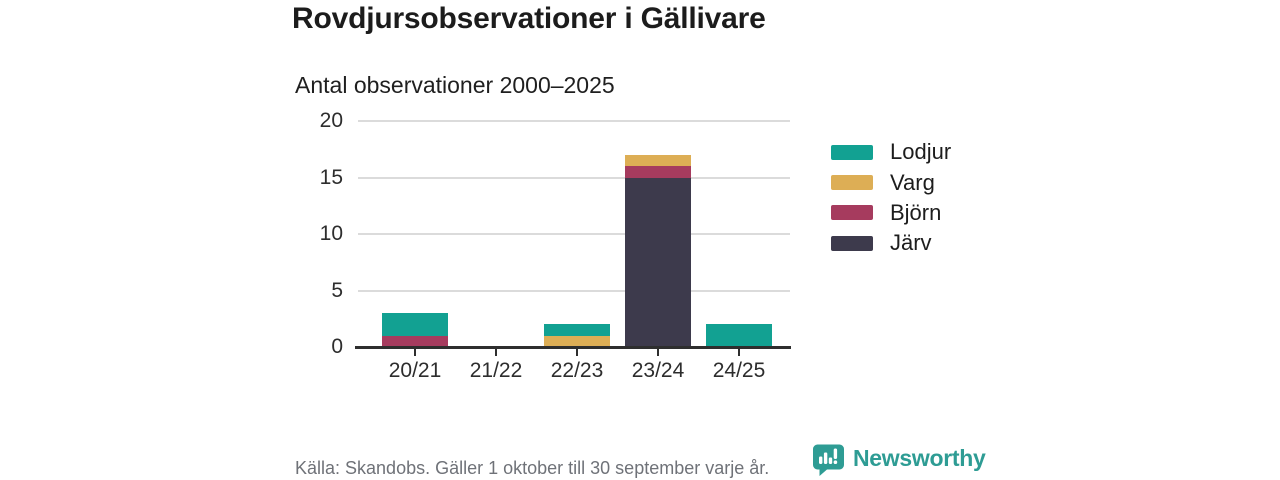  I want to click on x-axis-label: 23/24, so click(658, 370).